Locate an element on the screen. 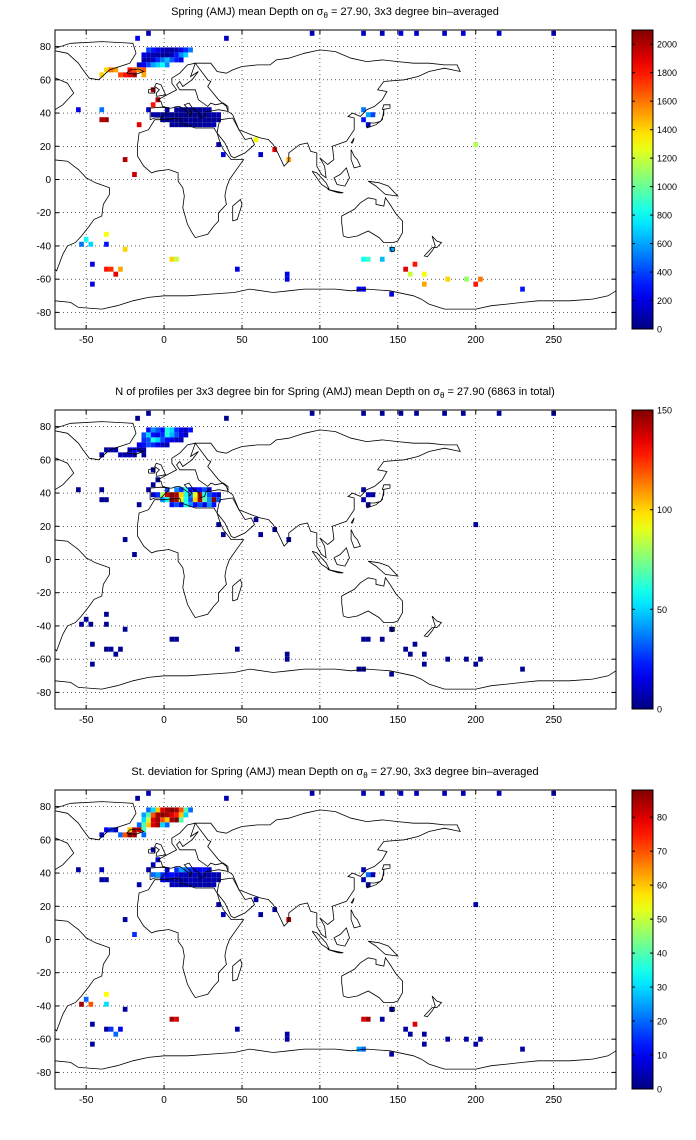 The image size is (696, 1140). y-tick-label: 20 is located at coordinates (46, 527).